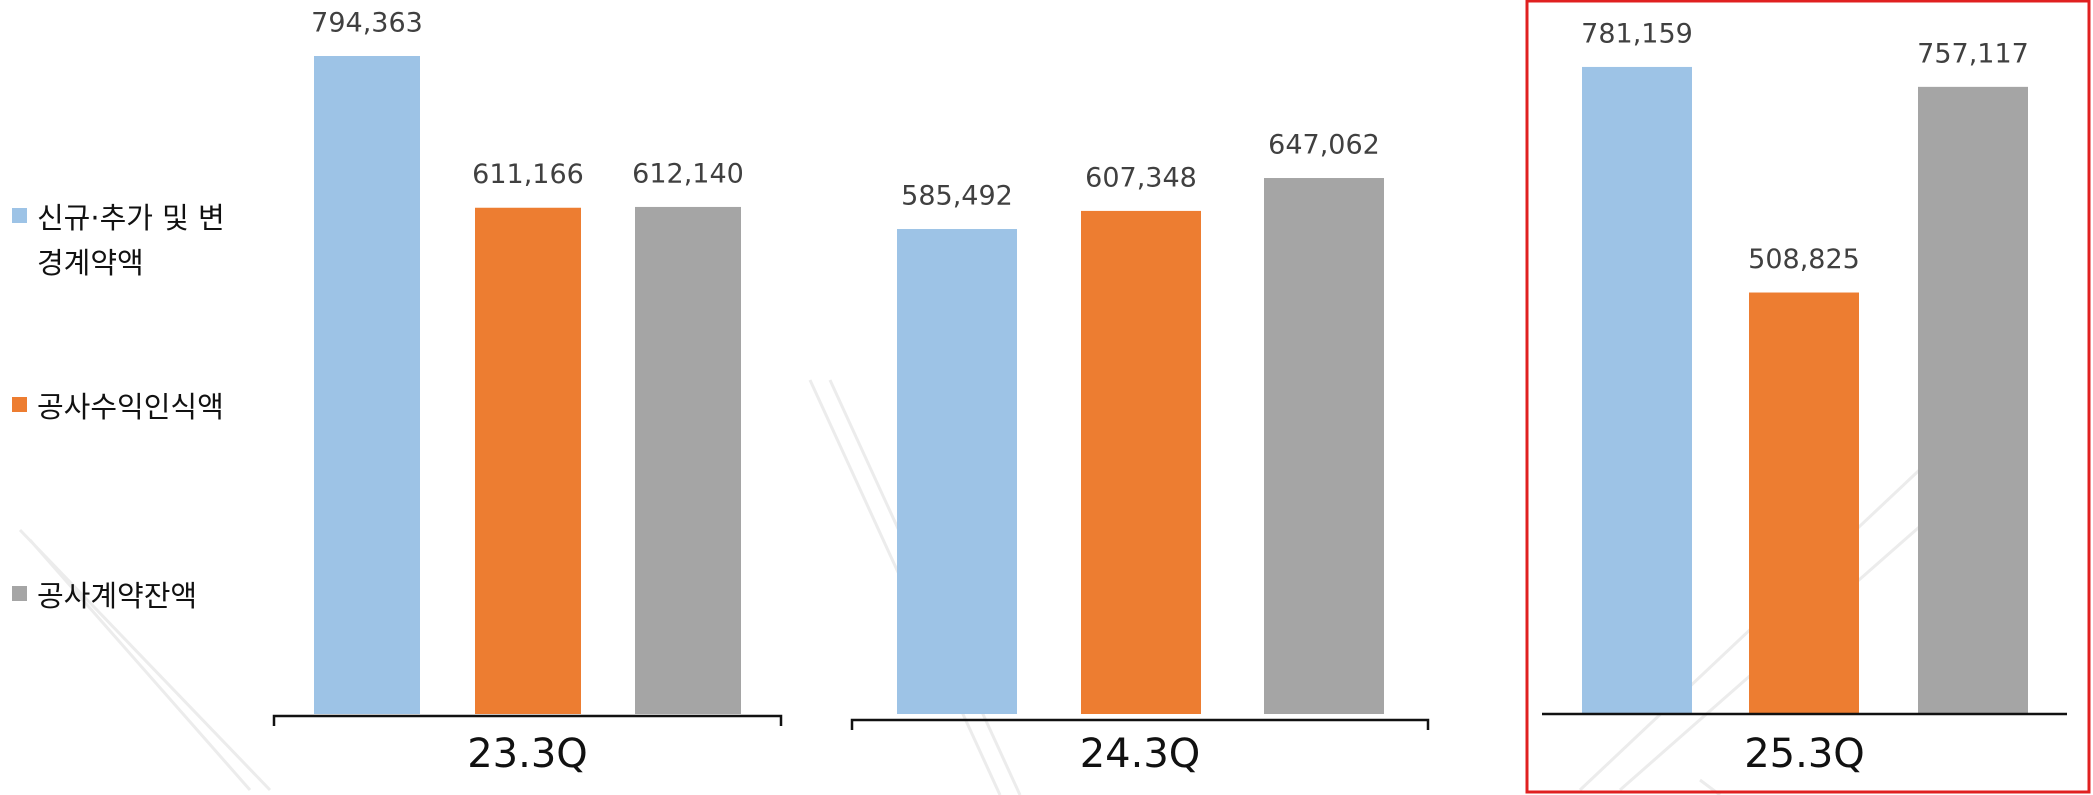  I want to click on value-label: 647,062, so click(1324, 145).